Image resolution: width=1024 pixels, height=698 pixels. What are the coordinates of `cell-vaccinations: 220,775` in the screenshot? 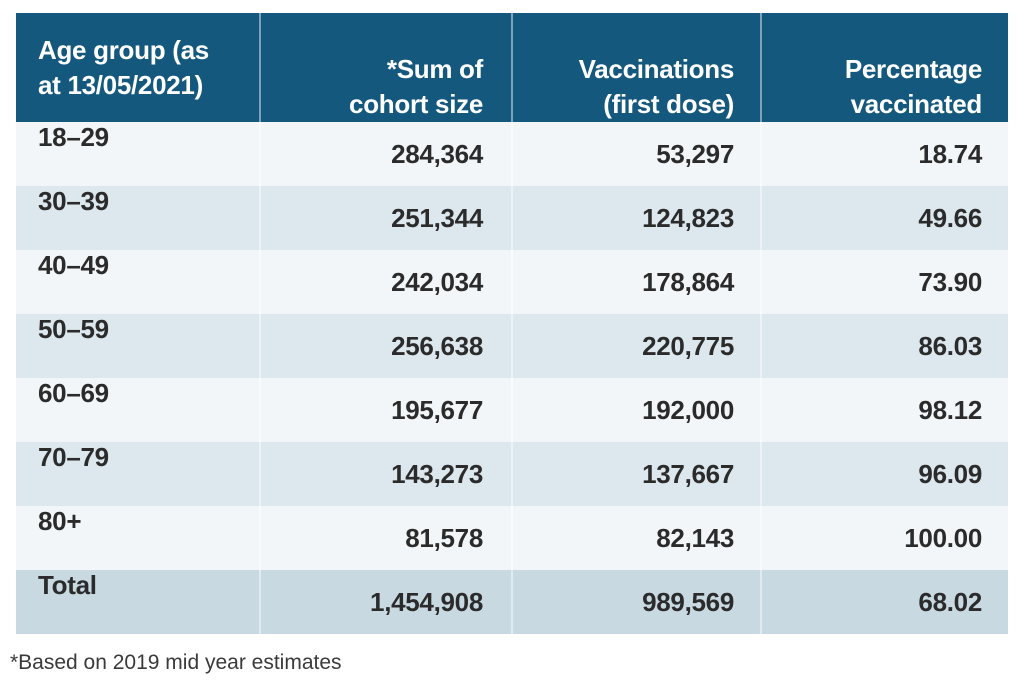 It's located at (635, 346).